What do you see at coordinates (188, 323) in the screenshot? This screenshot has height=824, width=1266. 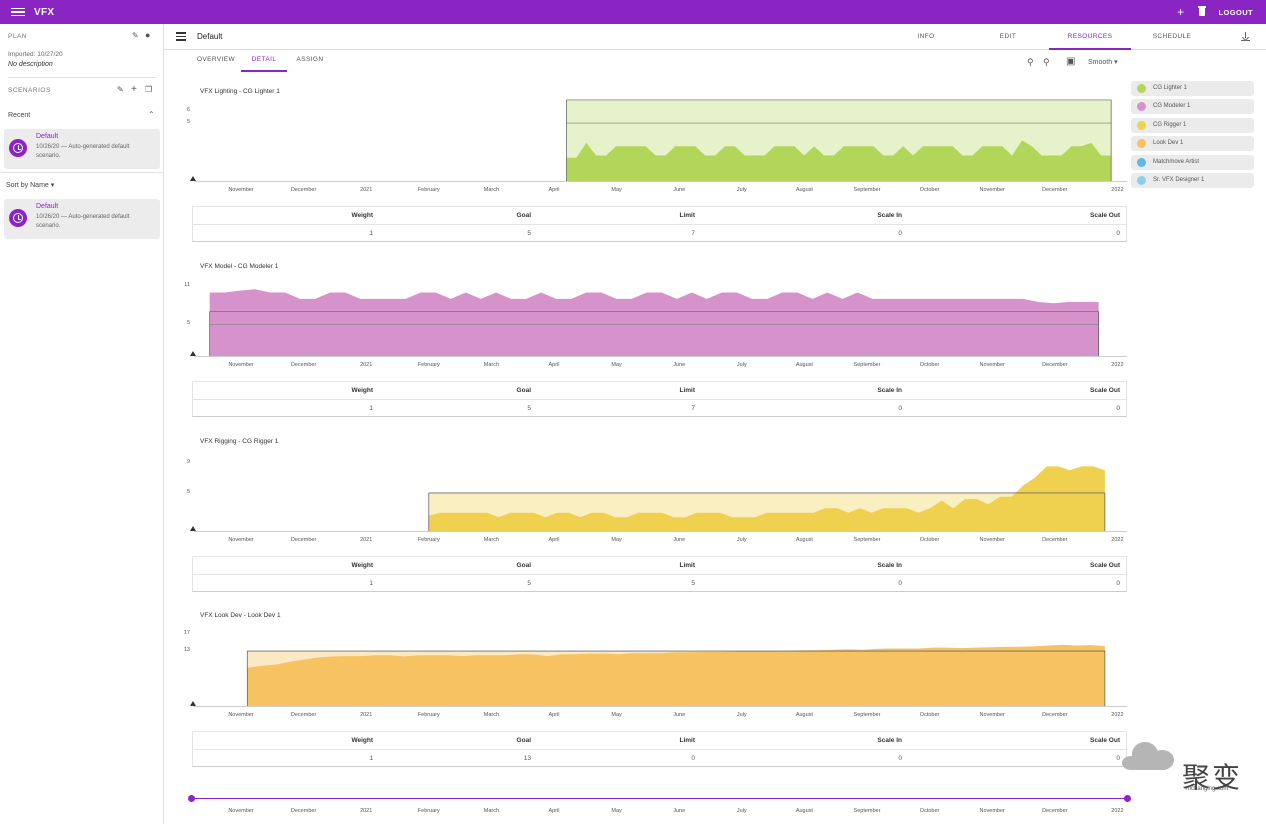 I see `y-tick-label: 5` at bounding box center [188, 323].